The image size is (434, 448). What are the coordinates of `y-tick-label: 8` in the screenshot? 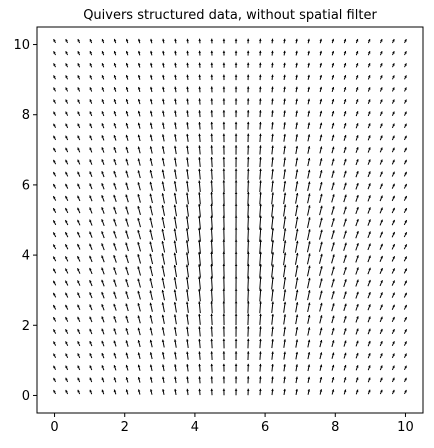 It's located at (26, 115).